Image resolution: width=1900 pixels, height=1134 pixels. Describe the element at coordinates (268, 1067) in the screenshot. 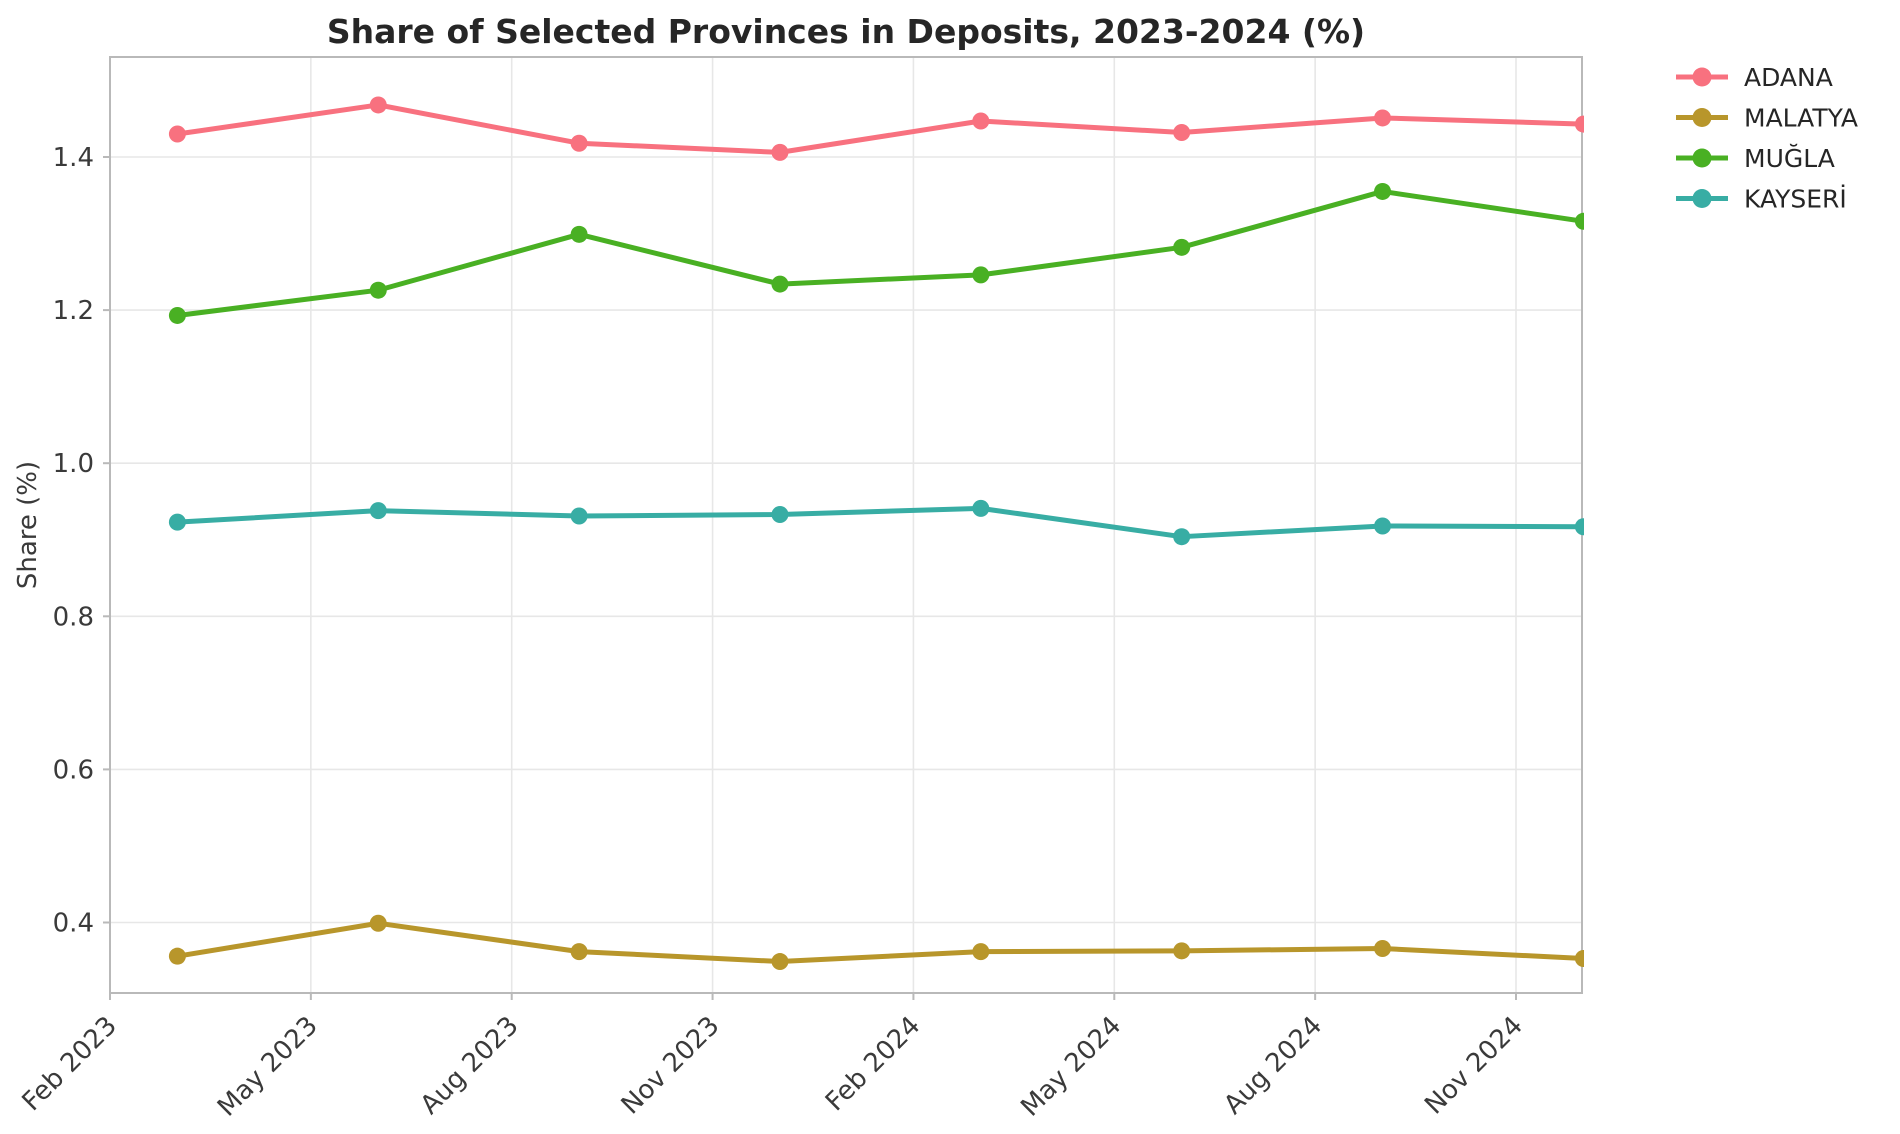

I see `x-tick-label: May 2023` at that location.